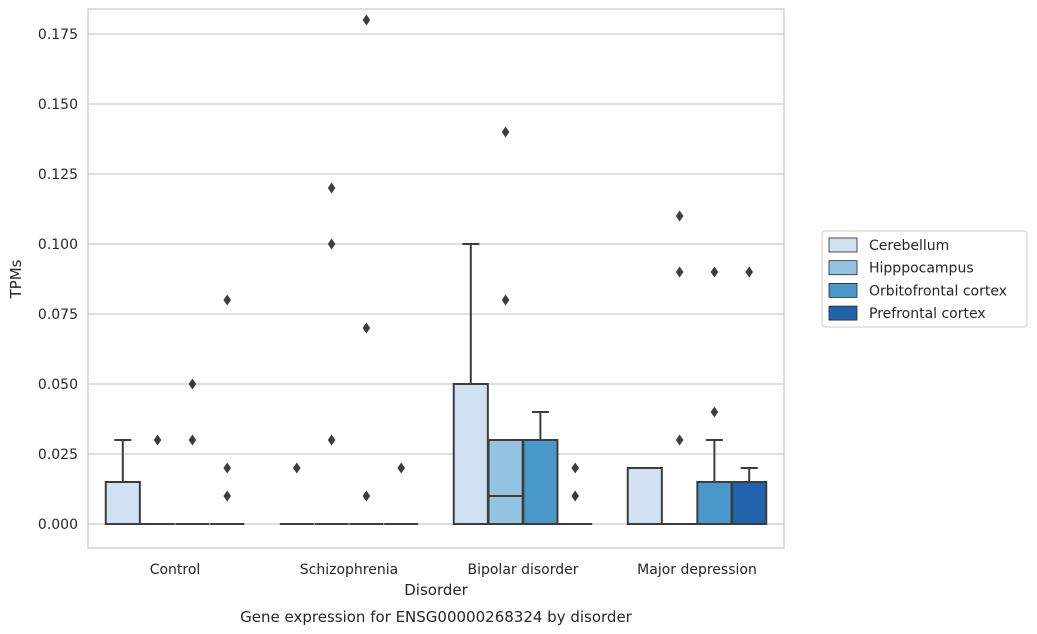 The height and width of the screenshot is (634, 1037). Describe the element at coordinates (58, 280) in the screenshot. I see `y-tick-labels: 0.000 0.025 0.050 0.075 0.100 0.125 0.150 0.175` at that location.